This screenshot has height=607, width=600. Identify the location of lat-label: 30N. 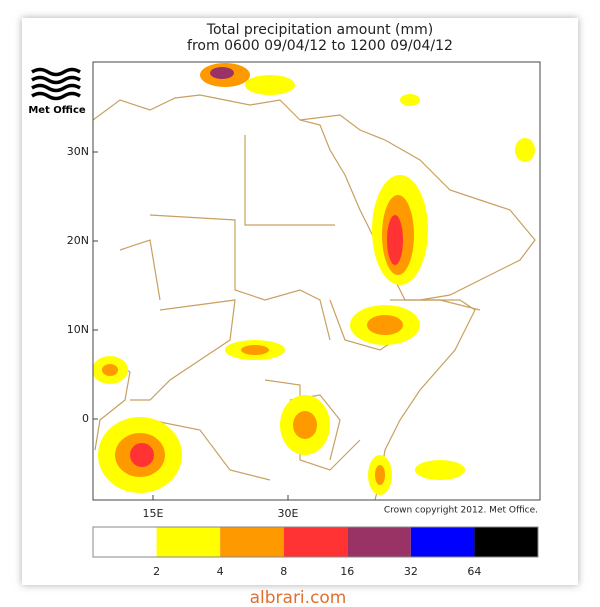
(78, 151).